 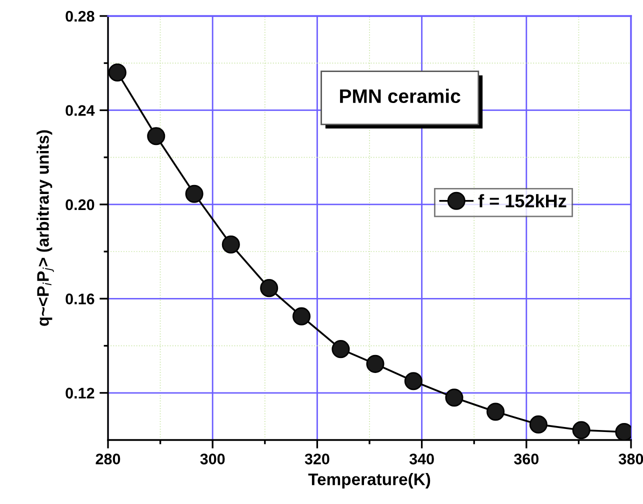 I want to click on x-tick-label: 360, so click(x=526, y=459).